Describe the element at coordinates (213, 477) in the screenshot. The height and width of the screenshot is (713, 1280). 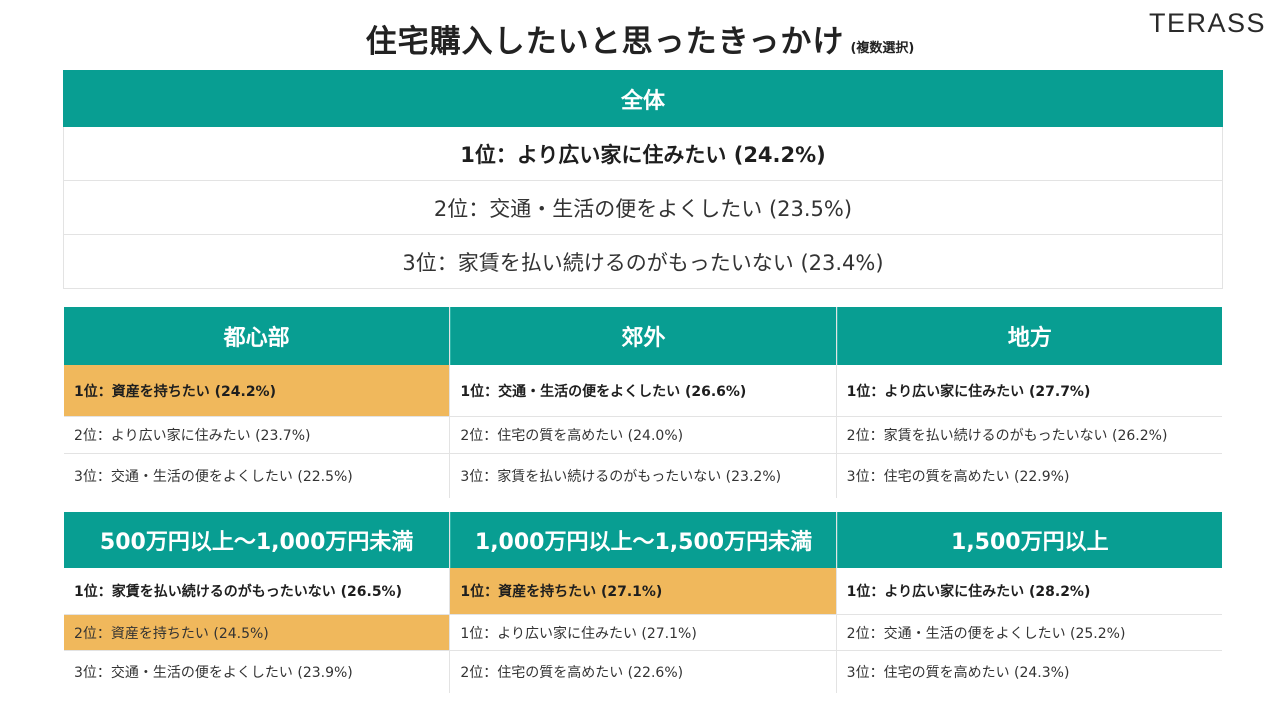
I see `region-rank-3: 3位：交通・生活の便をよくしたい (22.5%)` at that location.